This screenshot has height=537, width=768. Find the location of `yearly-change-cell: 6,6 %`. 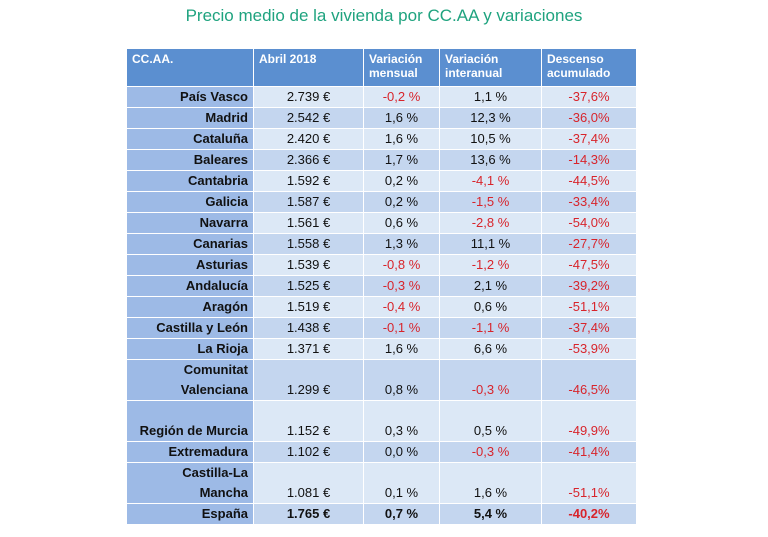

yearly-change-cell: 6,6 % is located at coordinates (490, 349).